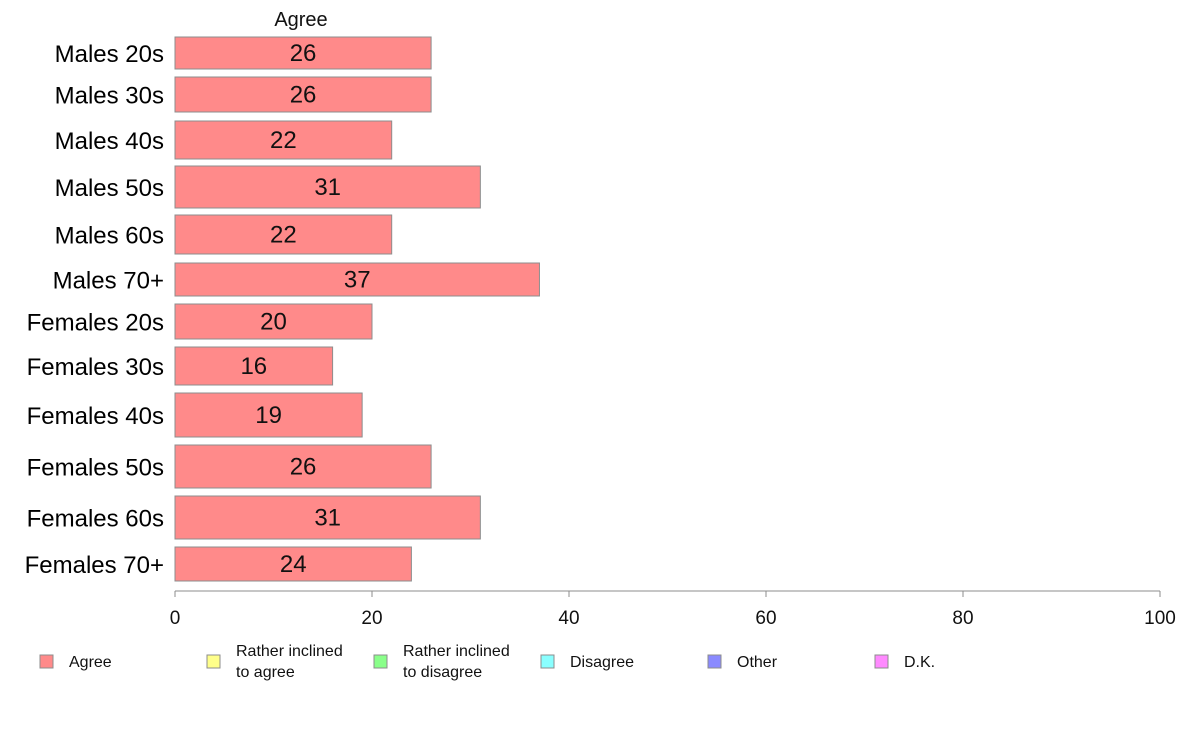  Describe the element at coordinates (757, 662) in the screenshot. I see `legend-label: Other` at that location.